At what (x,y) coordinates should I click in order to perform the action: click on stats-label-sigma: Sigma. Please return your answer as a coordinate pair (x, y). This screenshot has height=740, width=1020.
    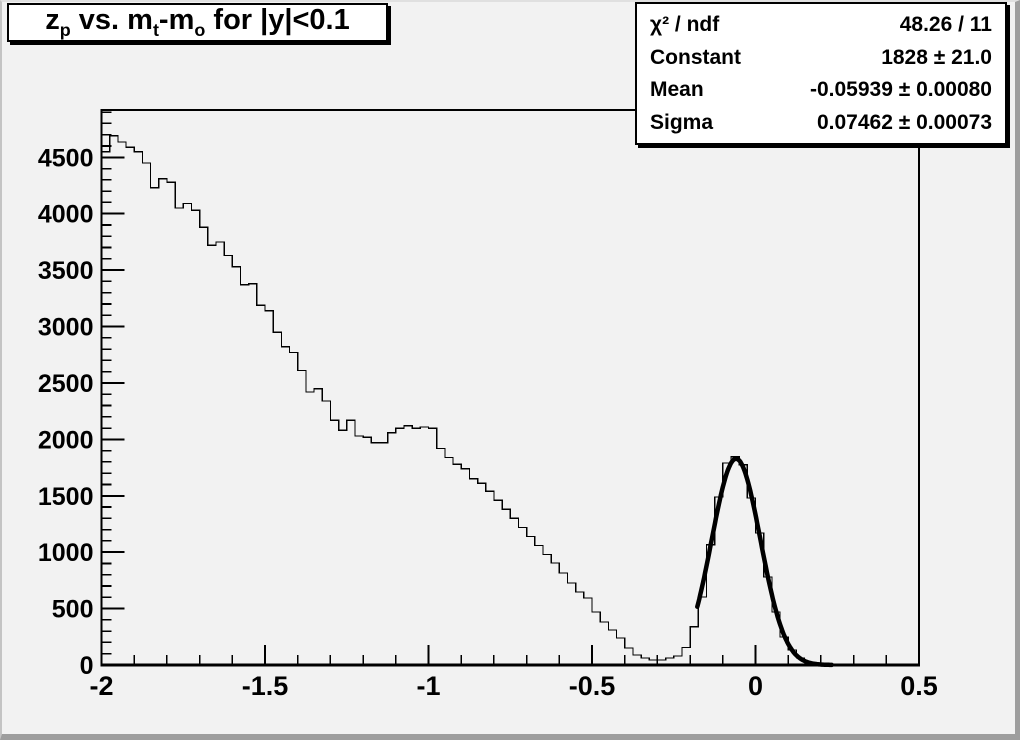
    Looking at the image, I should click on (682, 123).